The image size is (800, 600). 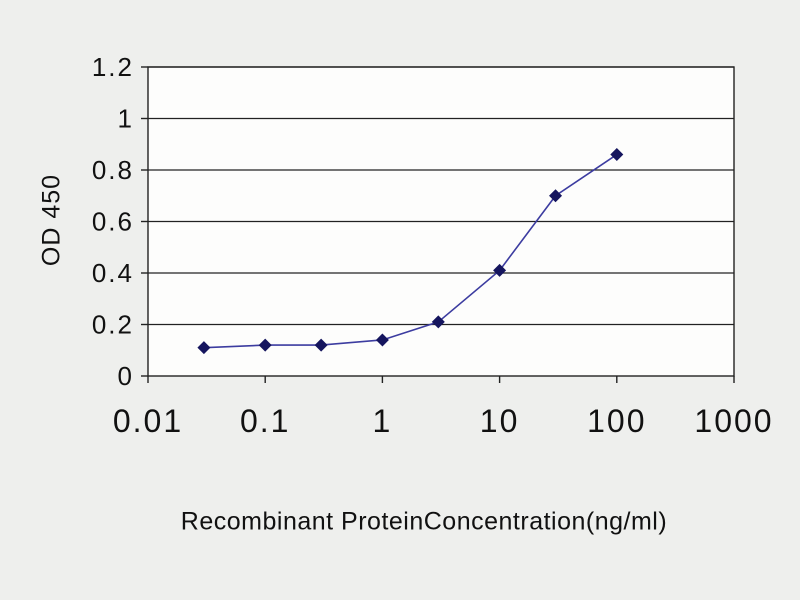 I want to click on y-tick-label: 0, so click(x=126, y=376).